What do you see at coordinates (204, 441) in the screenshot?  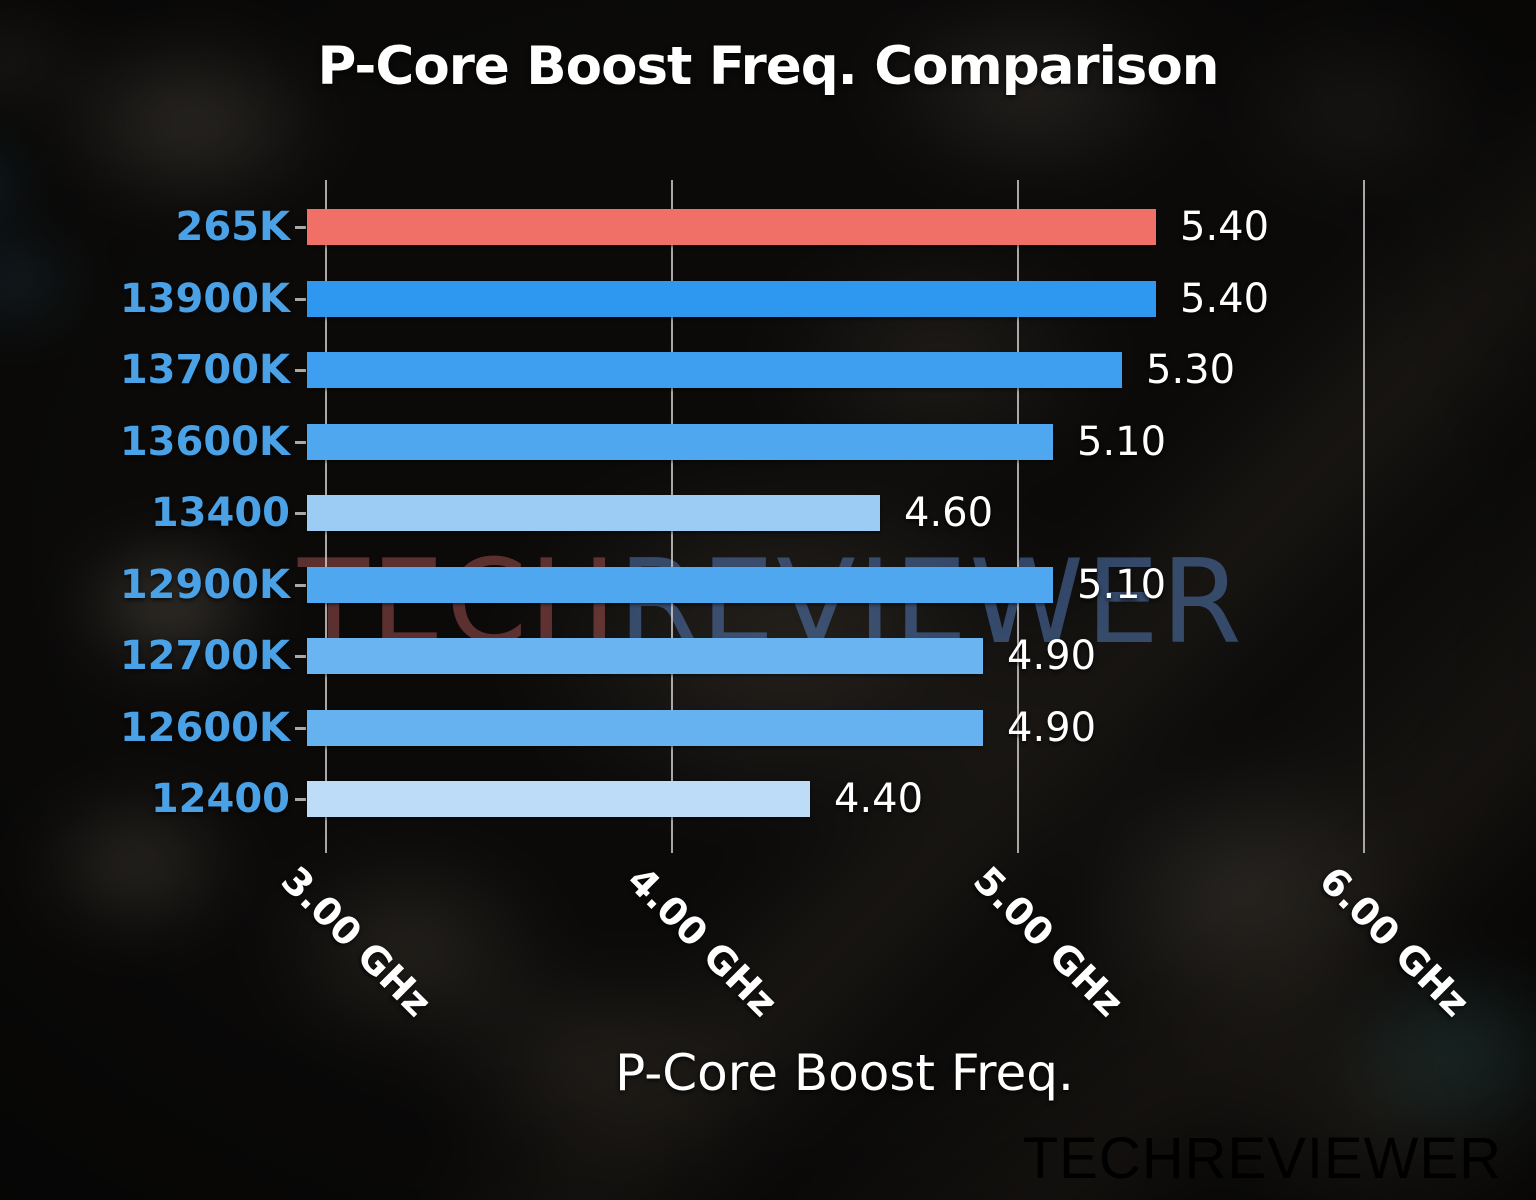 I see `category-label: 13600K` at bounding box center [204, 441].